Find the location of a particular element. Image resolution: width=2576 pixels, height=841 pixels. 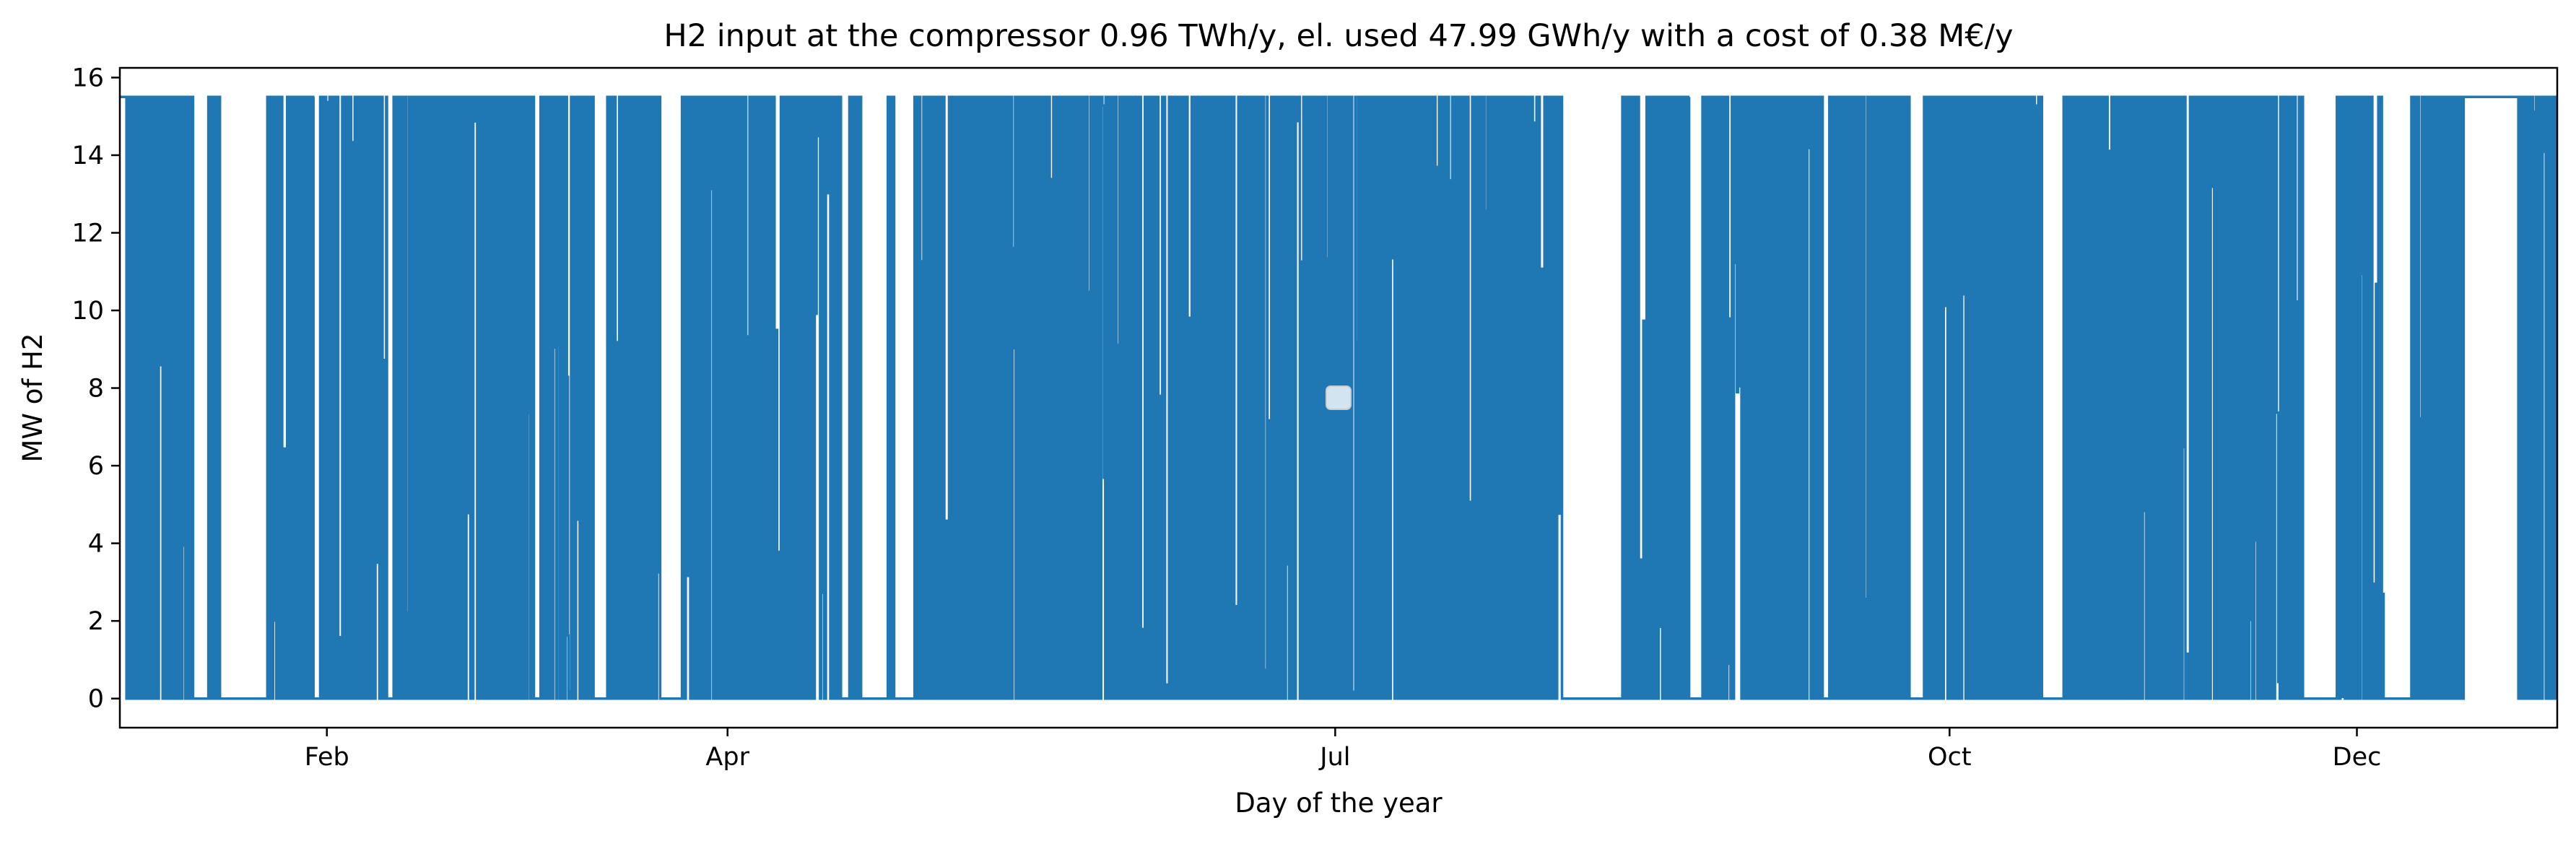

y-tick-label: 4 is located at coordinates (96, 544).